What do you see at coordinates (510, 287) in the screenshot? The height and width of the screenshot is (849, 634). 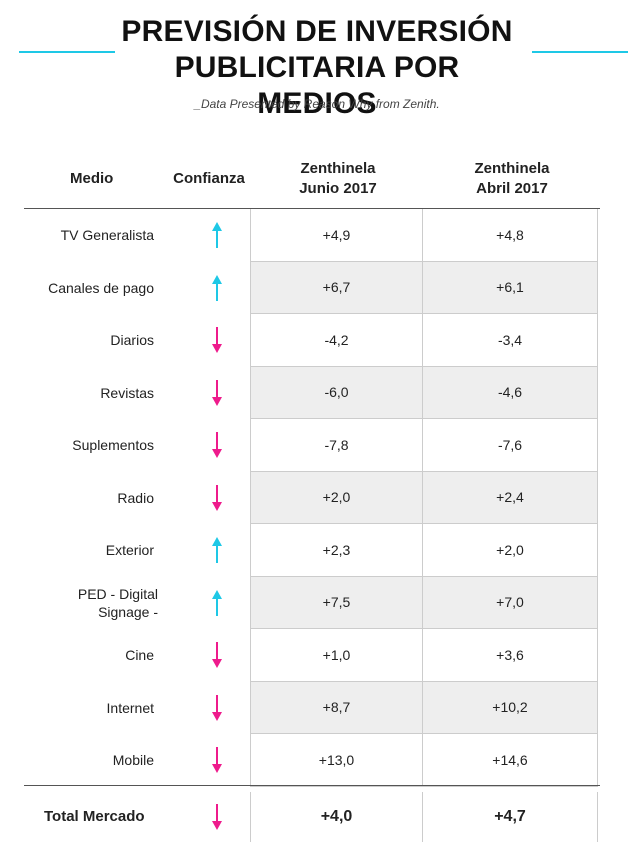 I see `row-abril-value: +6,1` at bounding box center [510, 287].